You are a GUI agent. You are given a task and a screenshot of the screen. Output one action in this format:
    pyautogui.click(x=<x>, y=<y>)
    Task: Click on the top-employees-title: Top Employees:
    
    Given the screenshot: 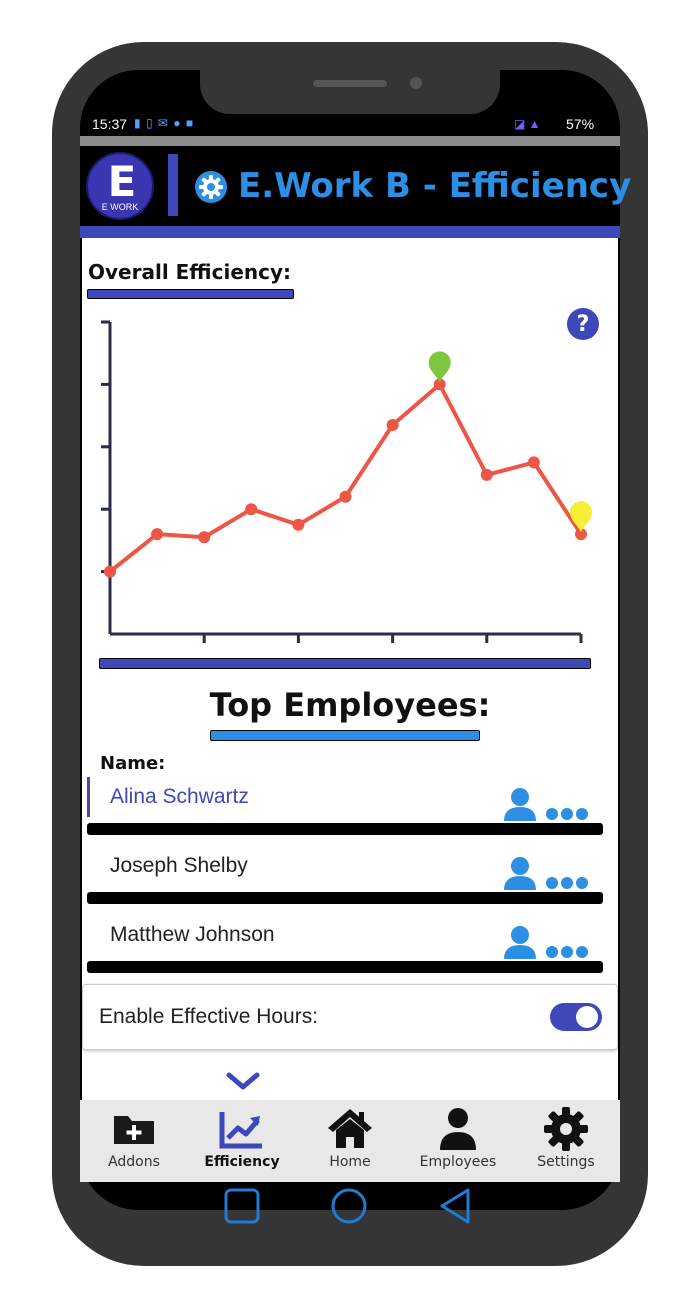 What is the action you would take?
    pyautogui.click(x=350, y=705)
    